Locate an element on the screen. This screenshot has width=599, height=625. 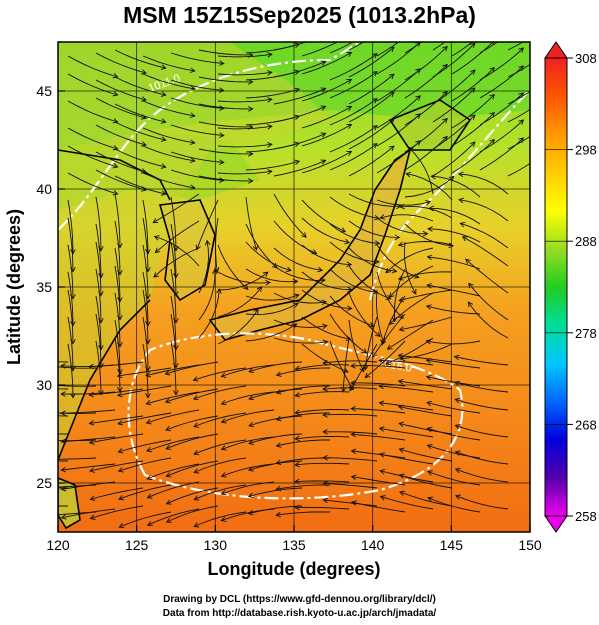
japan-land is located at coordinates (310, 245).